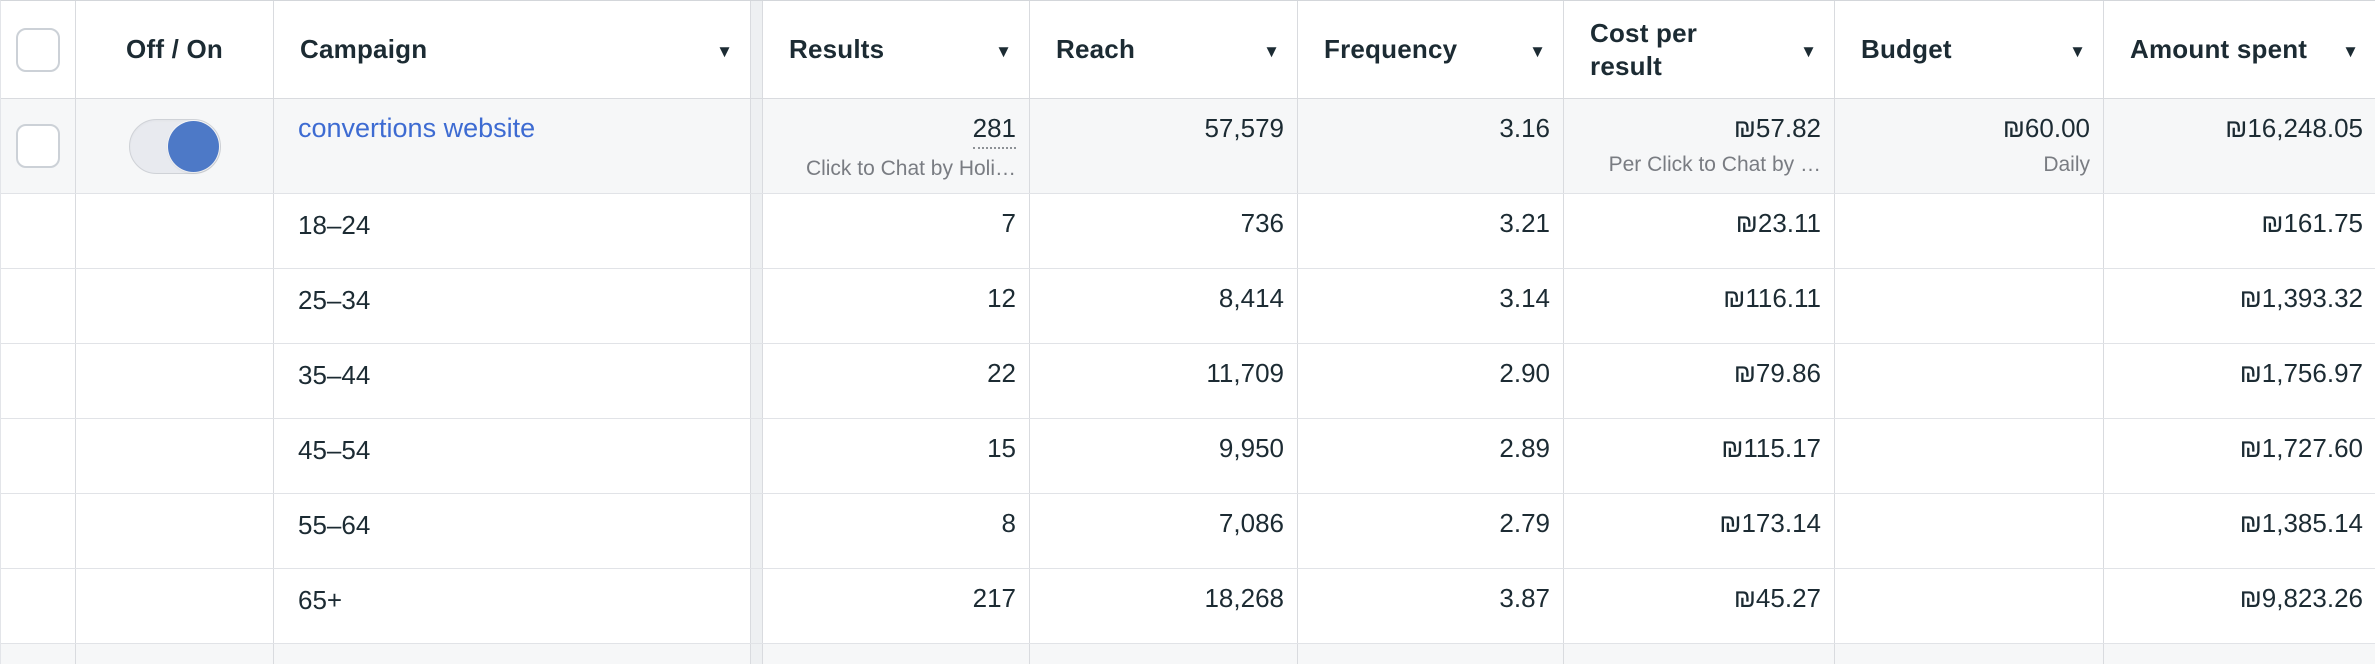 The width and height of the screenshot is (2375, 664). I want to click on results-value: 8, so click(1008, 523).